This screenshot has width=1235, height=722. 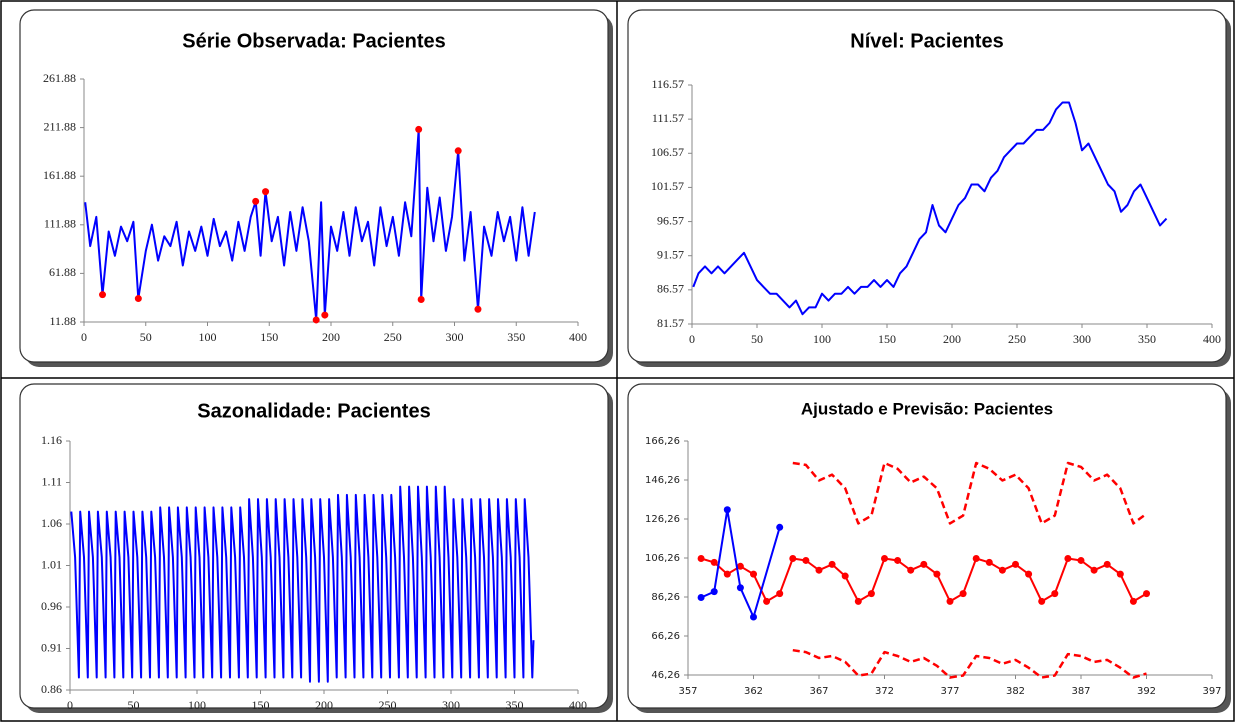 I want to click on y-tick-label: 1.11, so click(x=51, y=481).